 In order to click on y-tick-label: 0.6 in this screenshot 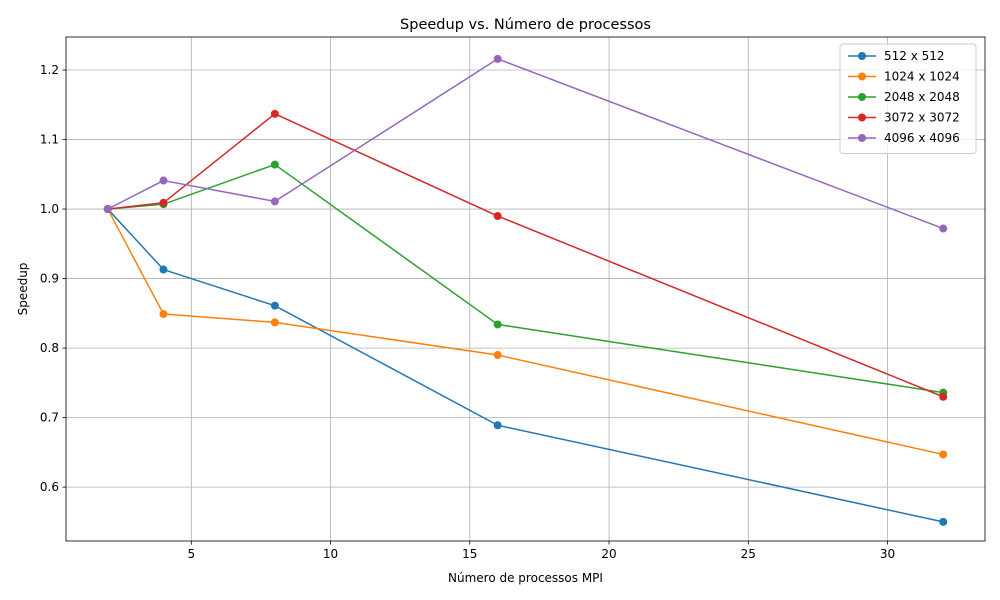, I will do `click(49, 487)`.